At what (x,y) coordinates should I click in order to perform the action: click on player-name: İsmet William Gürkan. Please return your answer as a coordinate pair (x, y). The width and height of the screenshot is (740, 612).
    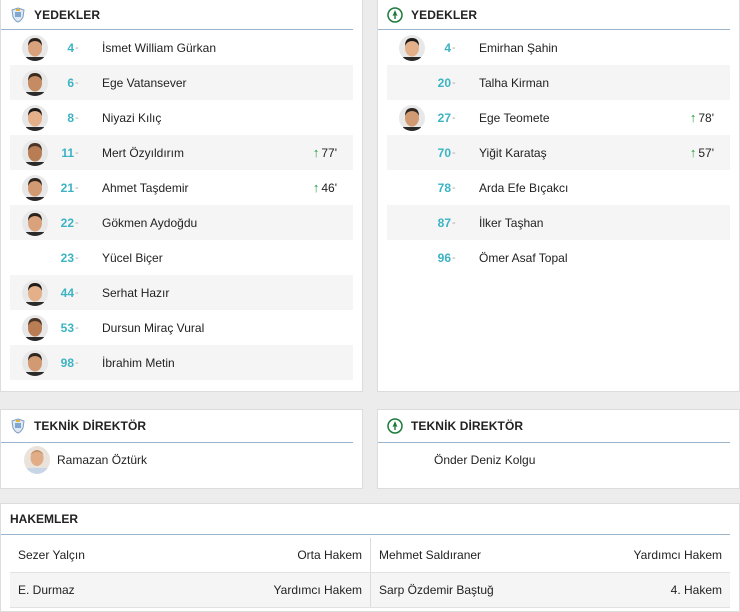
    Looking at the image, I should click on (159, 47).